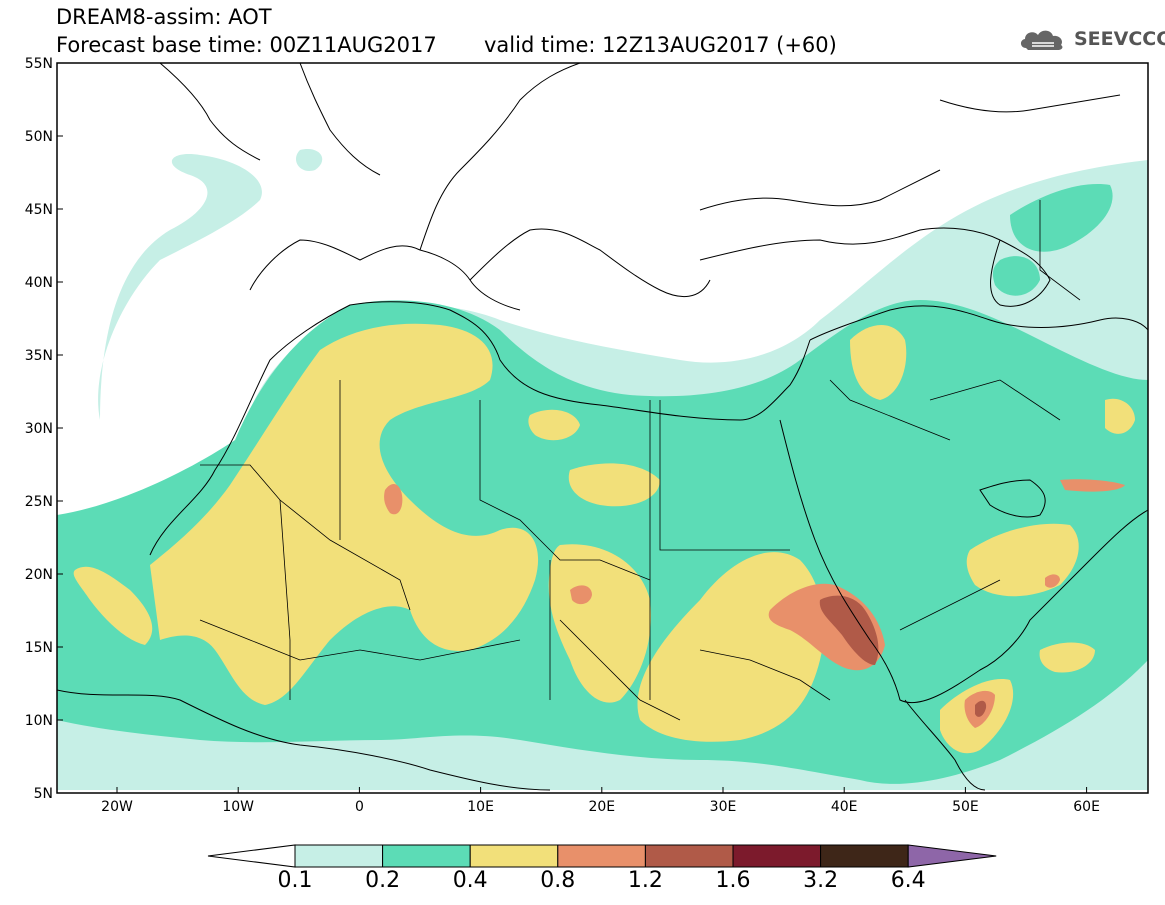 The height and width of the screenshot is (905, 1165). What do you see at coordinates (43, 794) in the screenshot?
I see `lat-label: 5N` at bounding box center [43, 794].